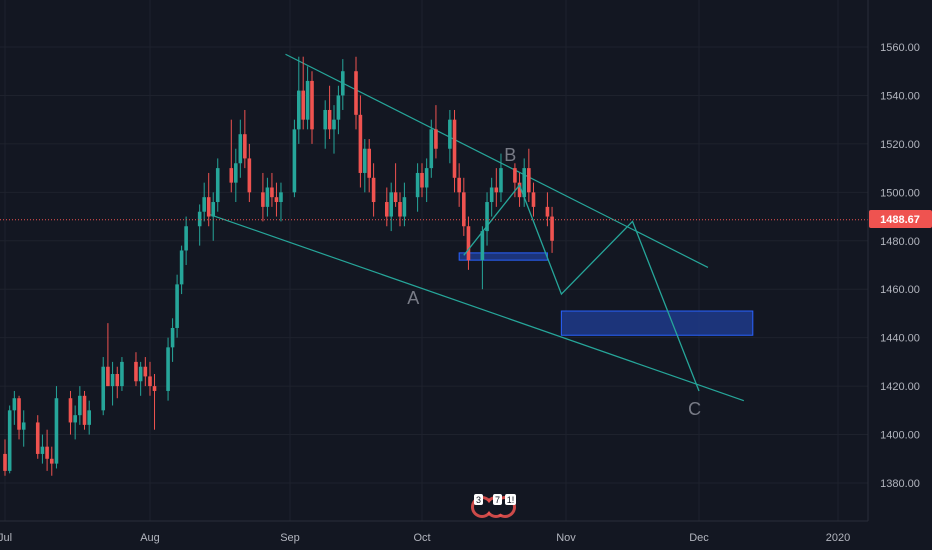 This screenshot has width=932, height=550. I want to click on y-tick-label-2: 1420.00, so click(900, 387).